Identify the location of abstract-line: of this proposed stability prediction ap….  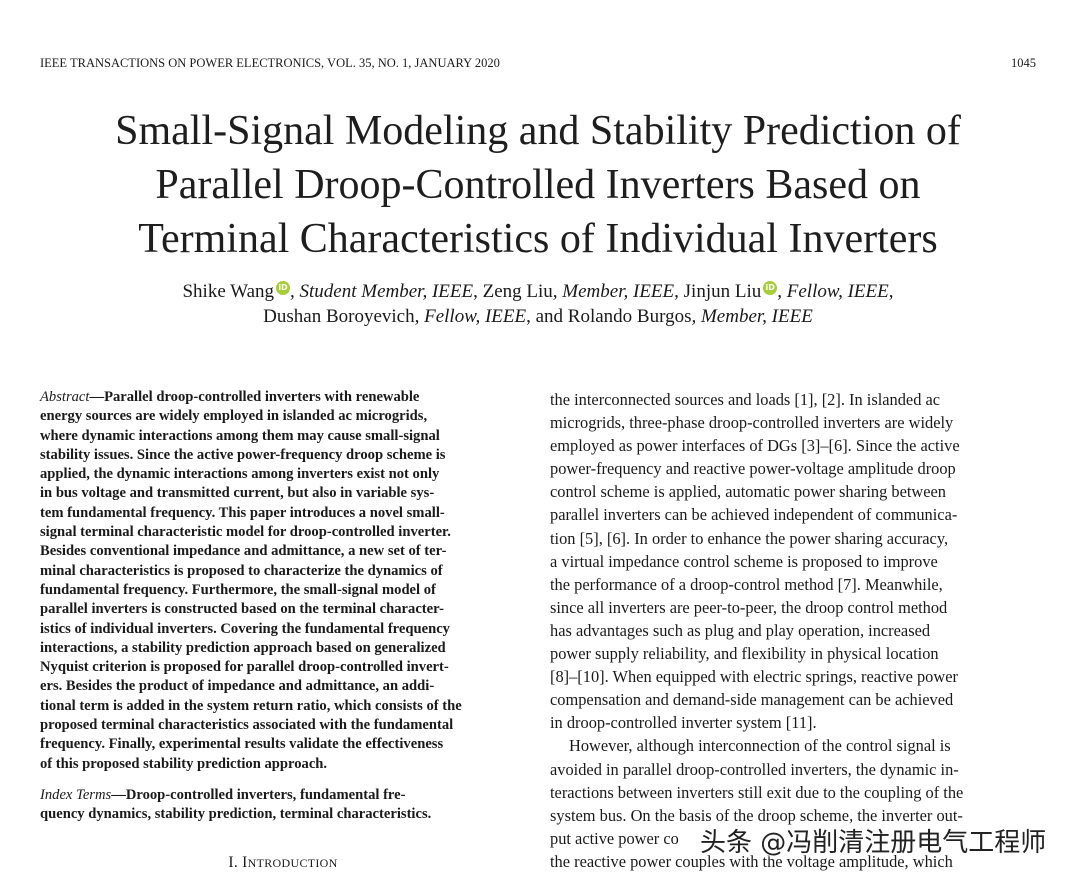
(184, 763).